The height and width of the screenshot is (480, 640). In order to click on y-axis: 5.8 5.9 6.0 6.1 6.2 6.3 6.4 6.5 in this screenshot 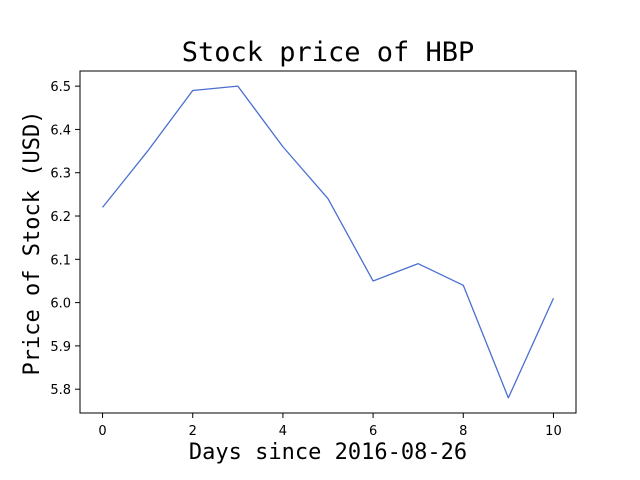, I will do `click(65, 239)`.